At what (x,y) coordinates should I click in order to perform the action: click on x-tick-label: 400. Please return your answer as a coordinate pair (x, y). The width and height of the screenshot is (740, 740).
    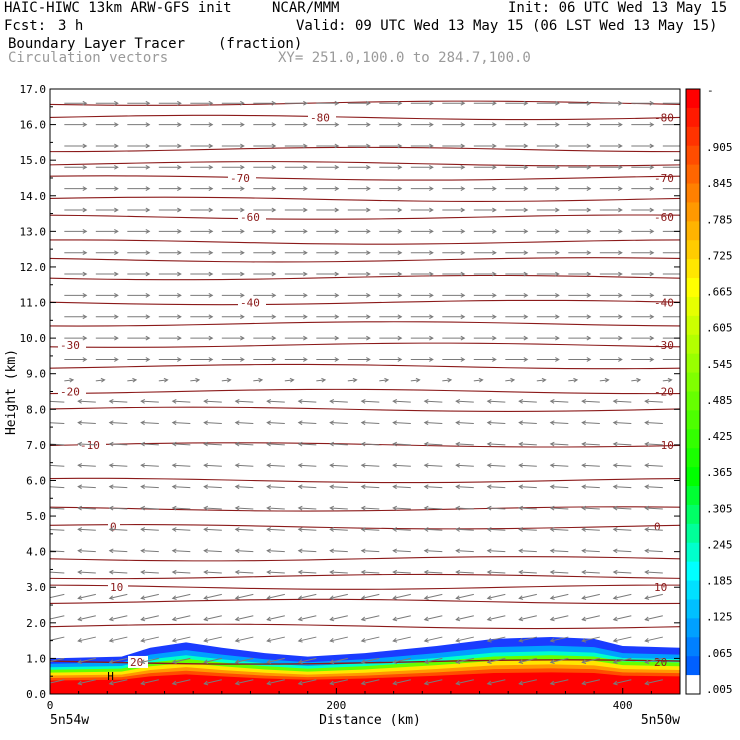
    Looking at the image, I should click on (623, 705).